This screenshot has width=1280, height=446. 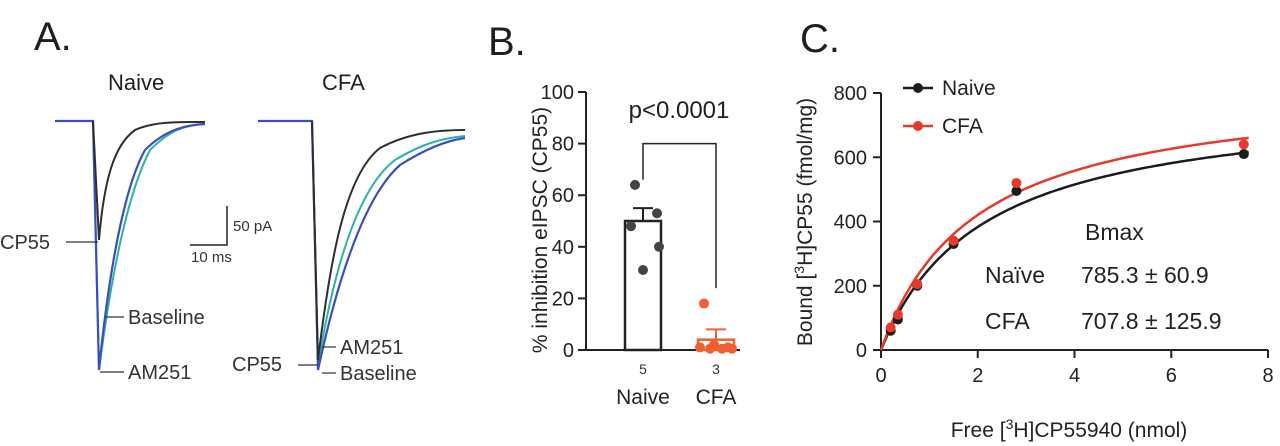 What do you see at coordinates (949, 107) in the screenshot?
I see `panel-c-legend: Naive CFA` at bounding box center [949, 107].